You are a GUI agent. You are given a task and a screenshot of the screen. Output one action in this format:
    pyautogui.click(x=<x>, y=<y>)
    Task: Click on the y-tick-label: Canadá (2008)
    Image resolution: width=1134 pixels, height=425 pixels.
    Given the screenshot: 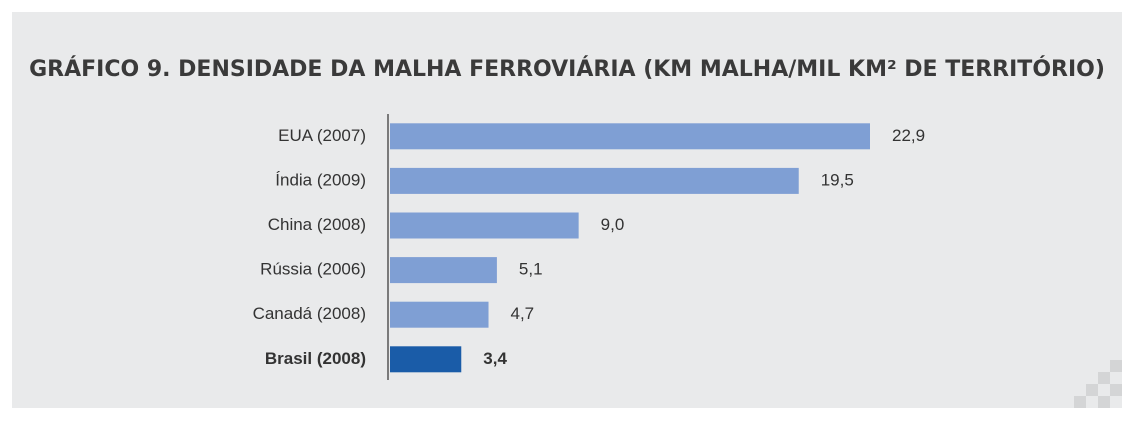 What is the action you would take?
    pyautogui.click(x=309, y=313)
    